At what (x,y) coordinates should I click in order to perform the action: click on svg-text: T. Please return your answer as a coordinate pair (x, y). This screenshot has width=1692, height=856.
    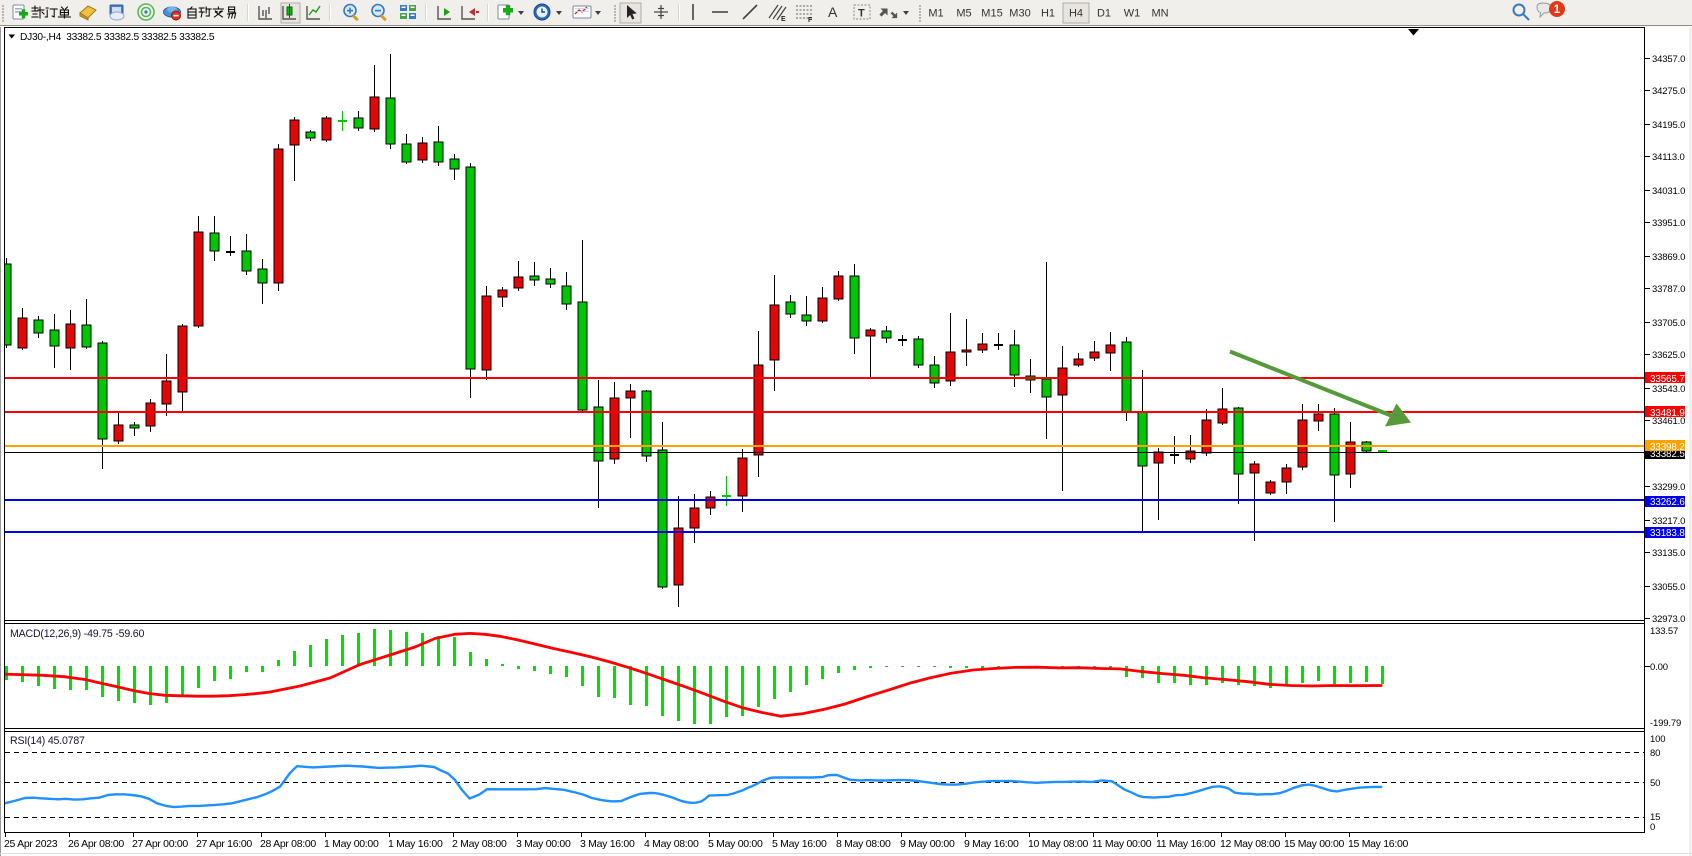
    Looking at the image, I should click on (861, 14).